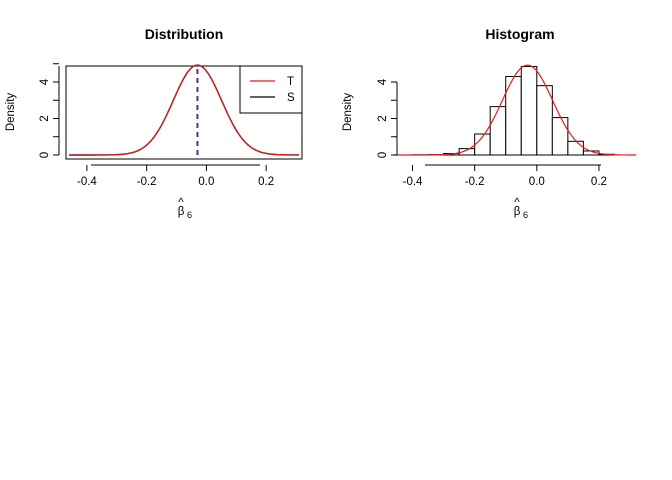 The width and height of the screenshot is (672, 480). Describe the element at coordinates (413, 182) in the screenshot. I see `histogram-x-tick-label: -0.4` at that location.